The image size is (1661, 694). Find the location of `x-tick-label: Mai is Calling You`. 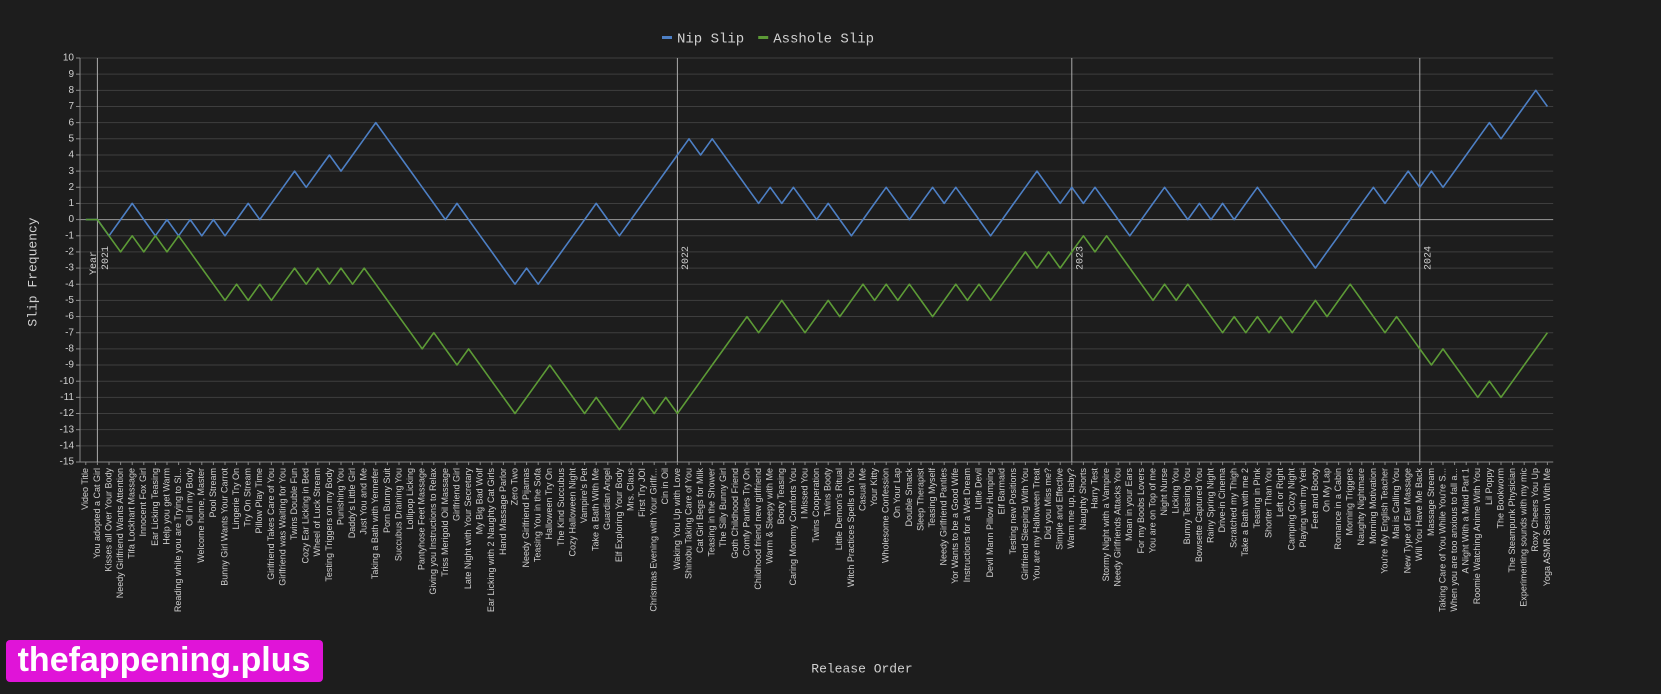

x-tick-label: Mai is Calling You is located at coordinates (1396, 503).